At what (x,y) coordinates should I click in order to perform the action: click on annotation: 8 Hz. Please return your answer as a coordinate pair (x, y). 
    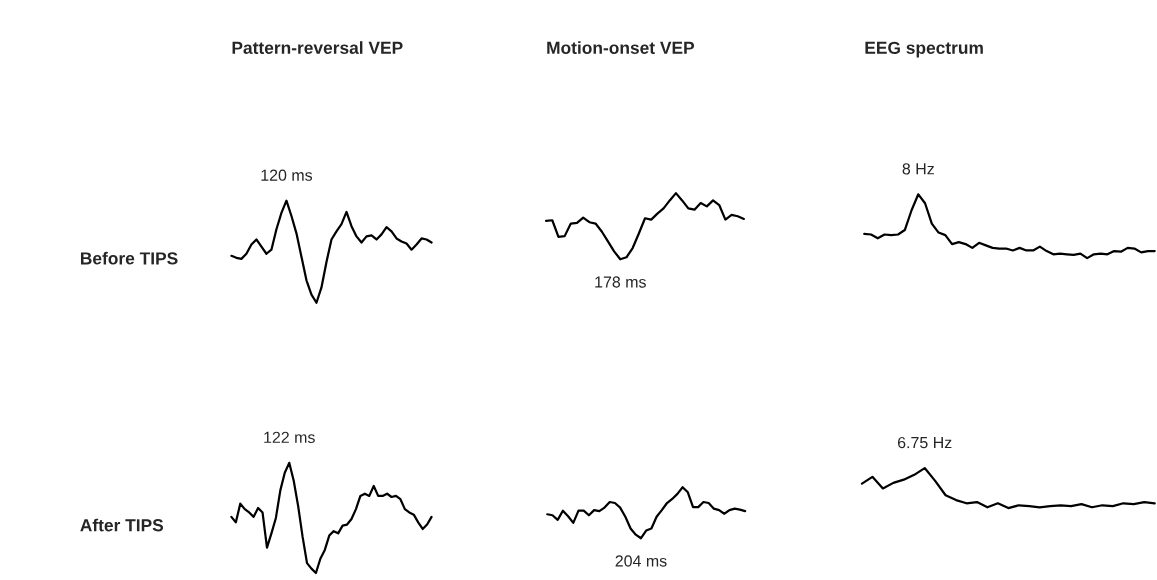
    Looking at the image, I should click on (918, 169).